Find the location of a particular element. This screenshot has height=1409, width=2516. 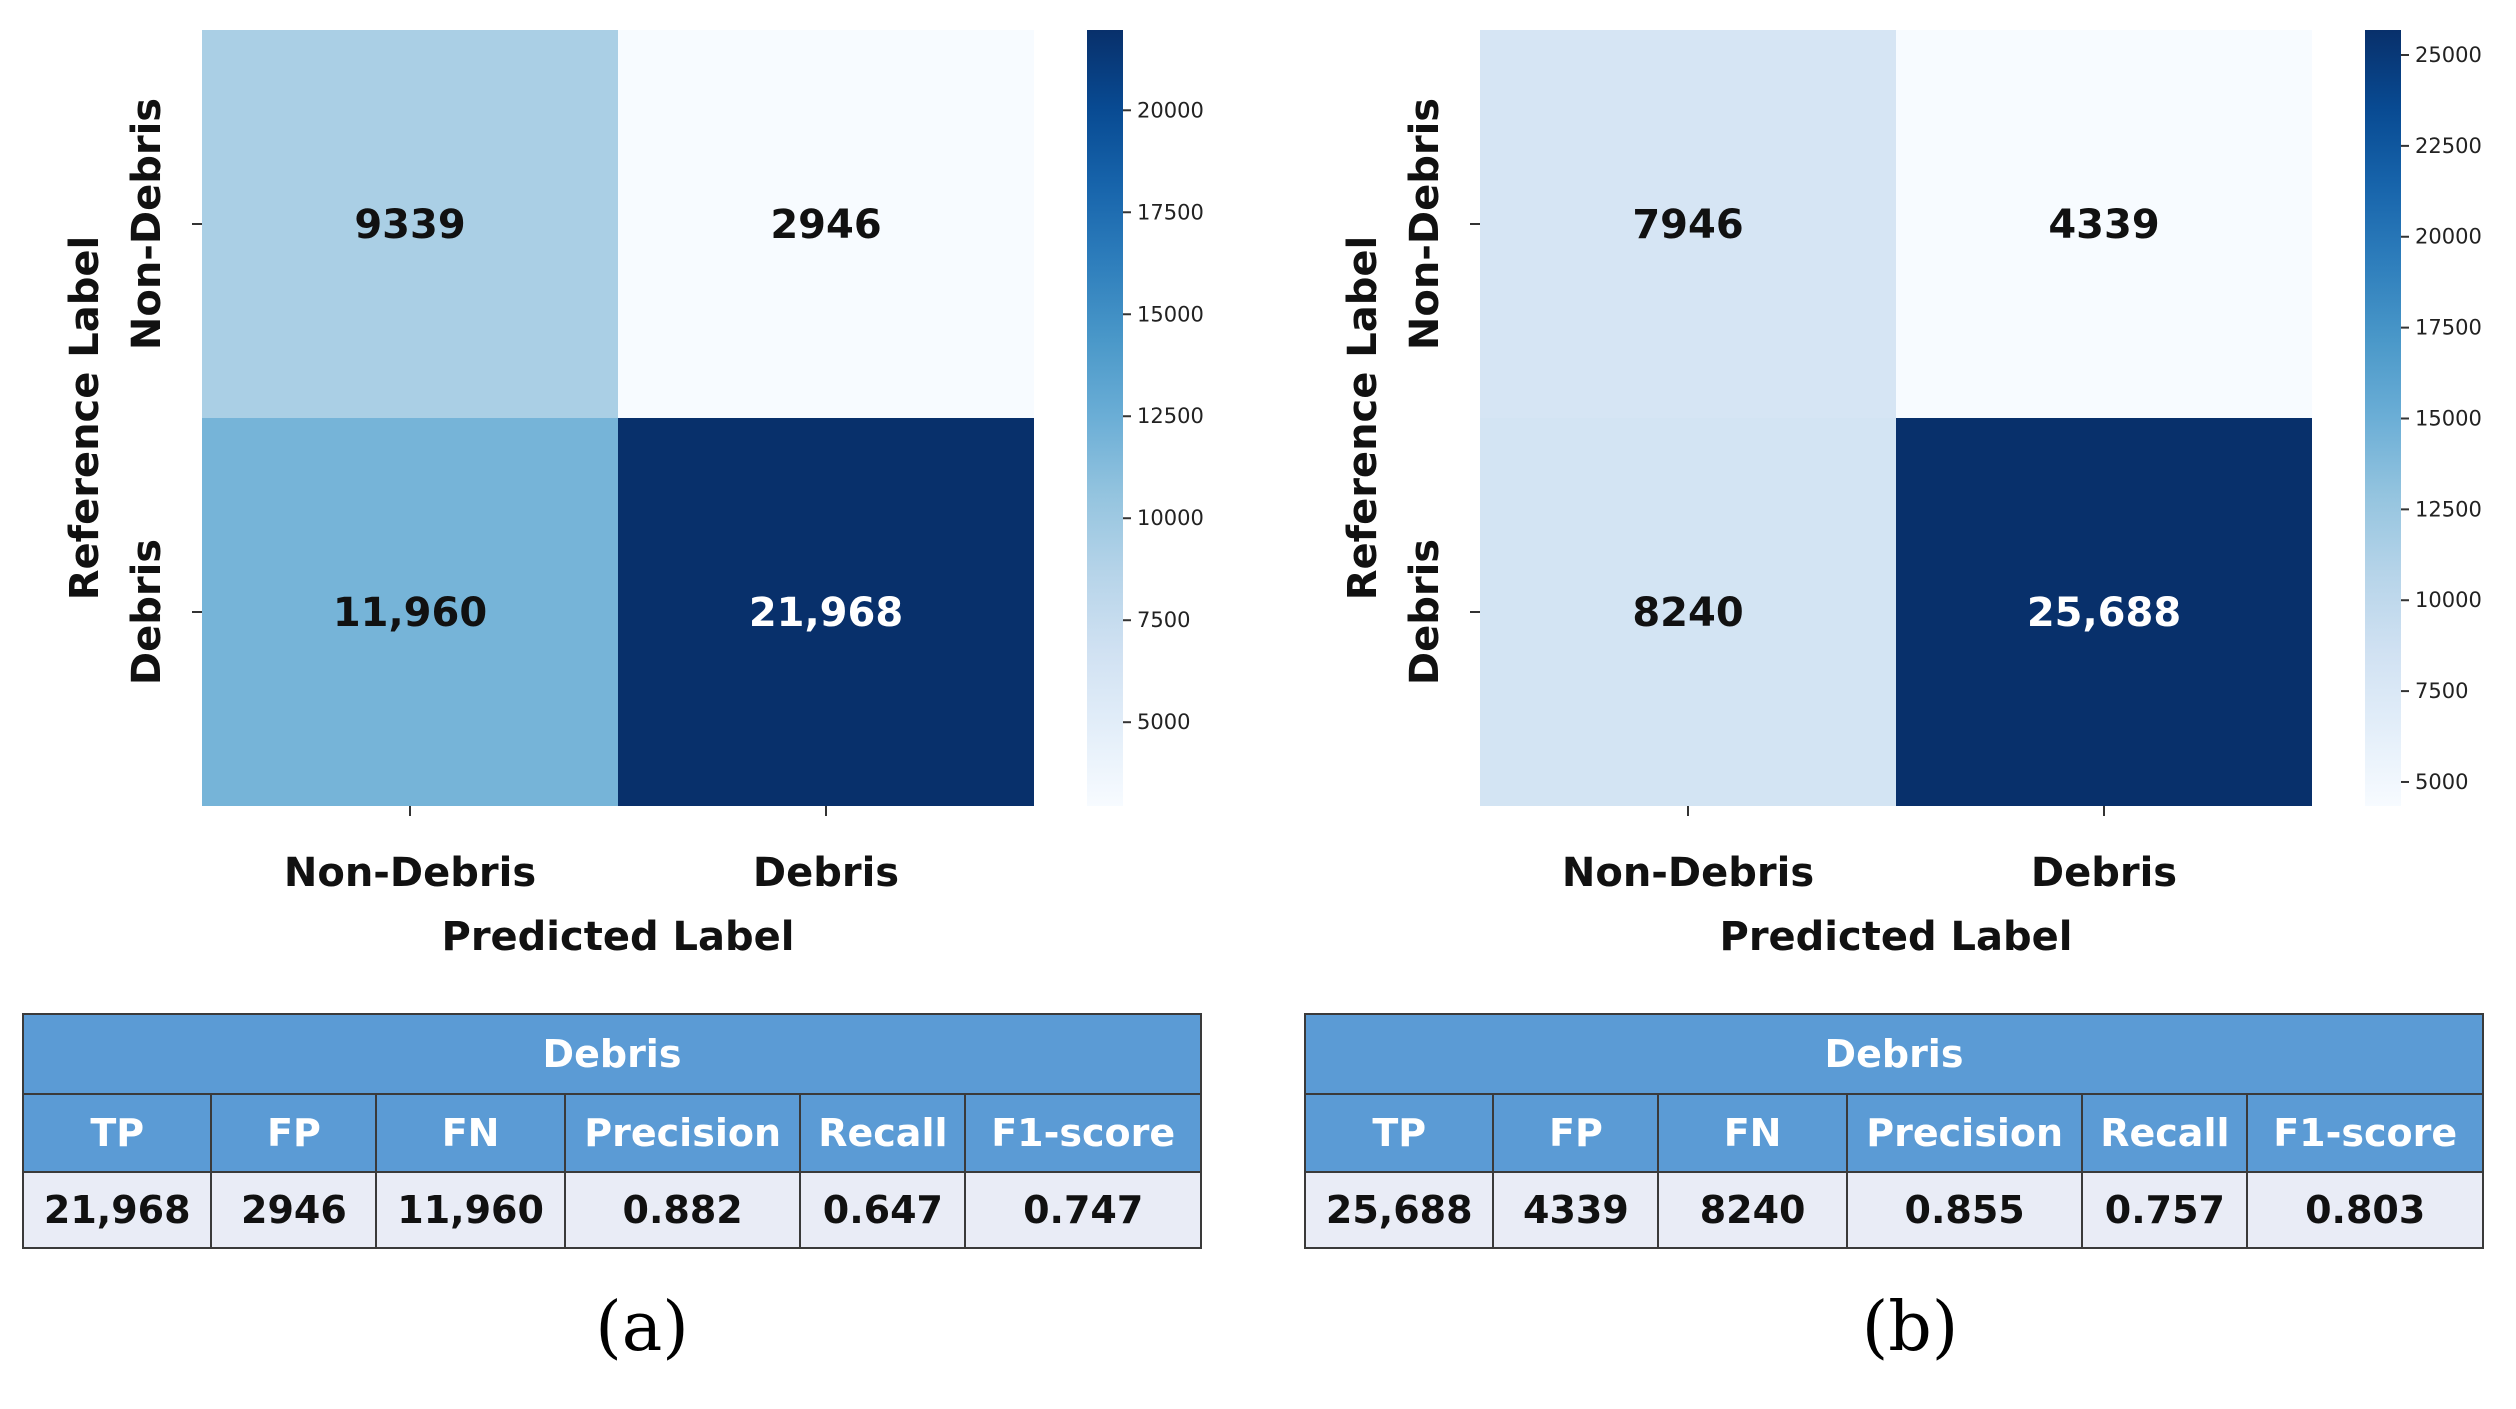

cell-value-label: 11,960 is located at coordinates (410, 613).